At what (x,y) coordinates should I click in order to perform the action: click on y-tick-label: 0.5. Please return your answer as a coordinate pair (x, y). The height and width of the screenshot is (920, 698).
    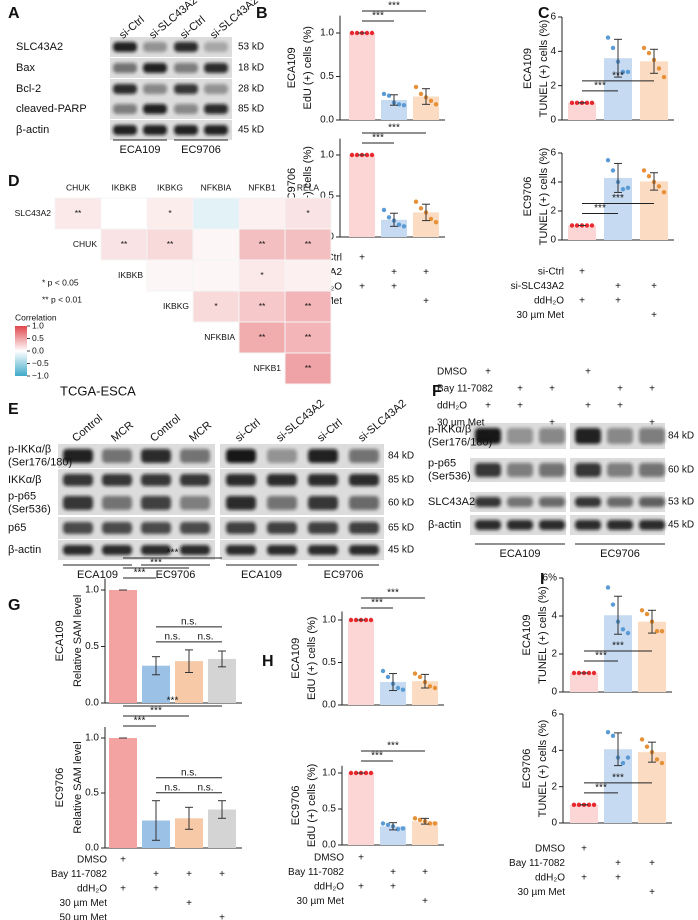
    Looking at the image, I should click on (327, 76).